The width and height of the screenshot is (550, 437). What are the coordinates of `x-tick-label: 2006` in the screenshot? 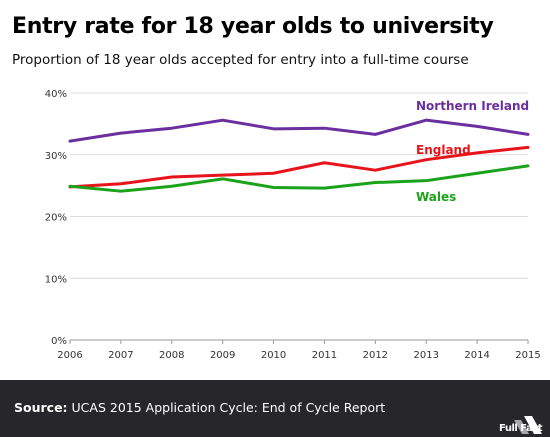 It's located at (69, 355).